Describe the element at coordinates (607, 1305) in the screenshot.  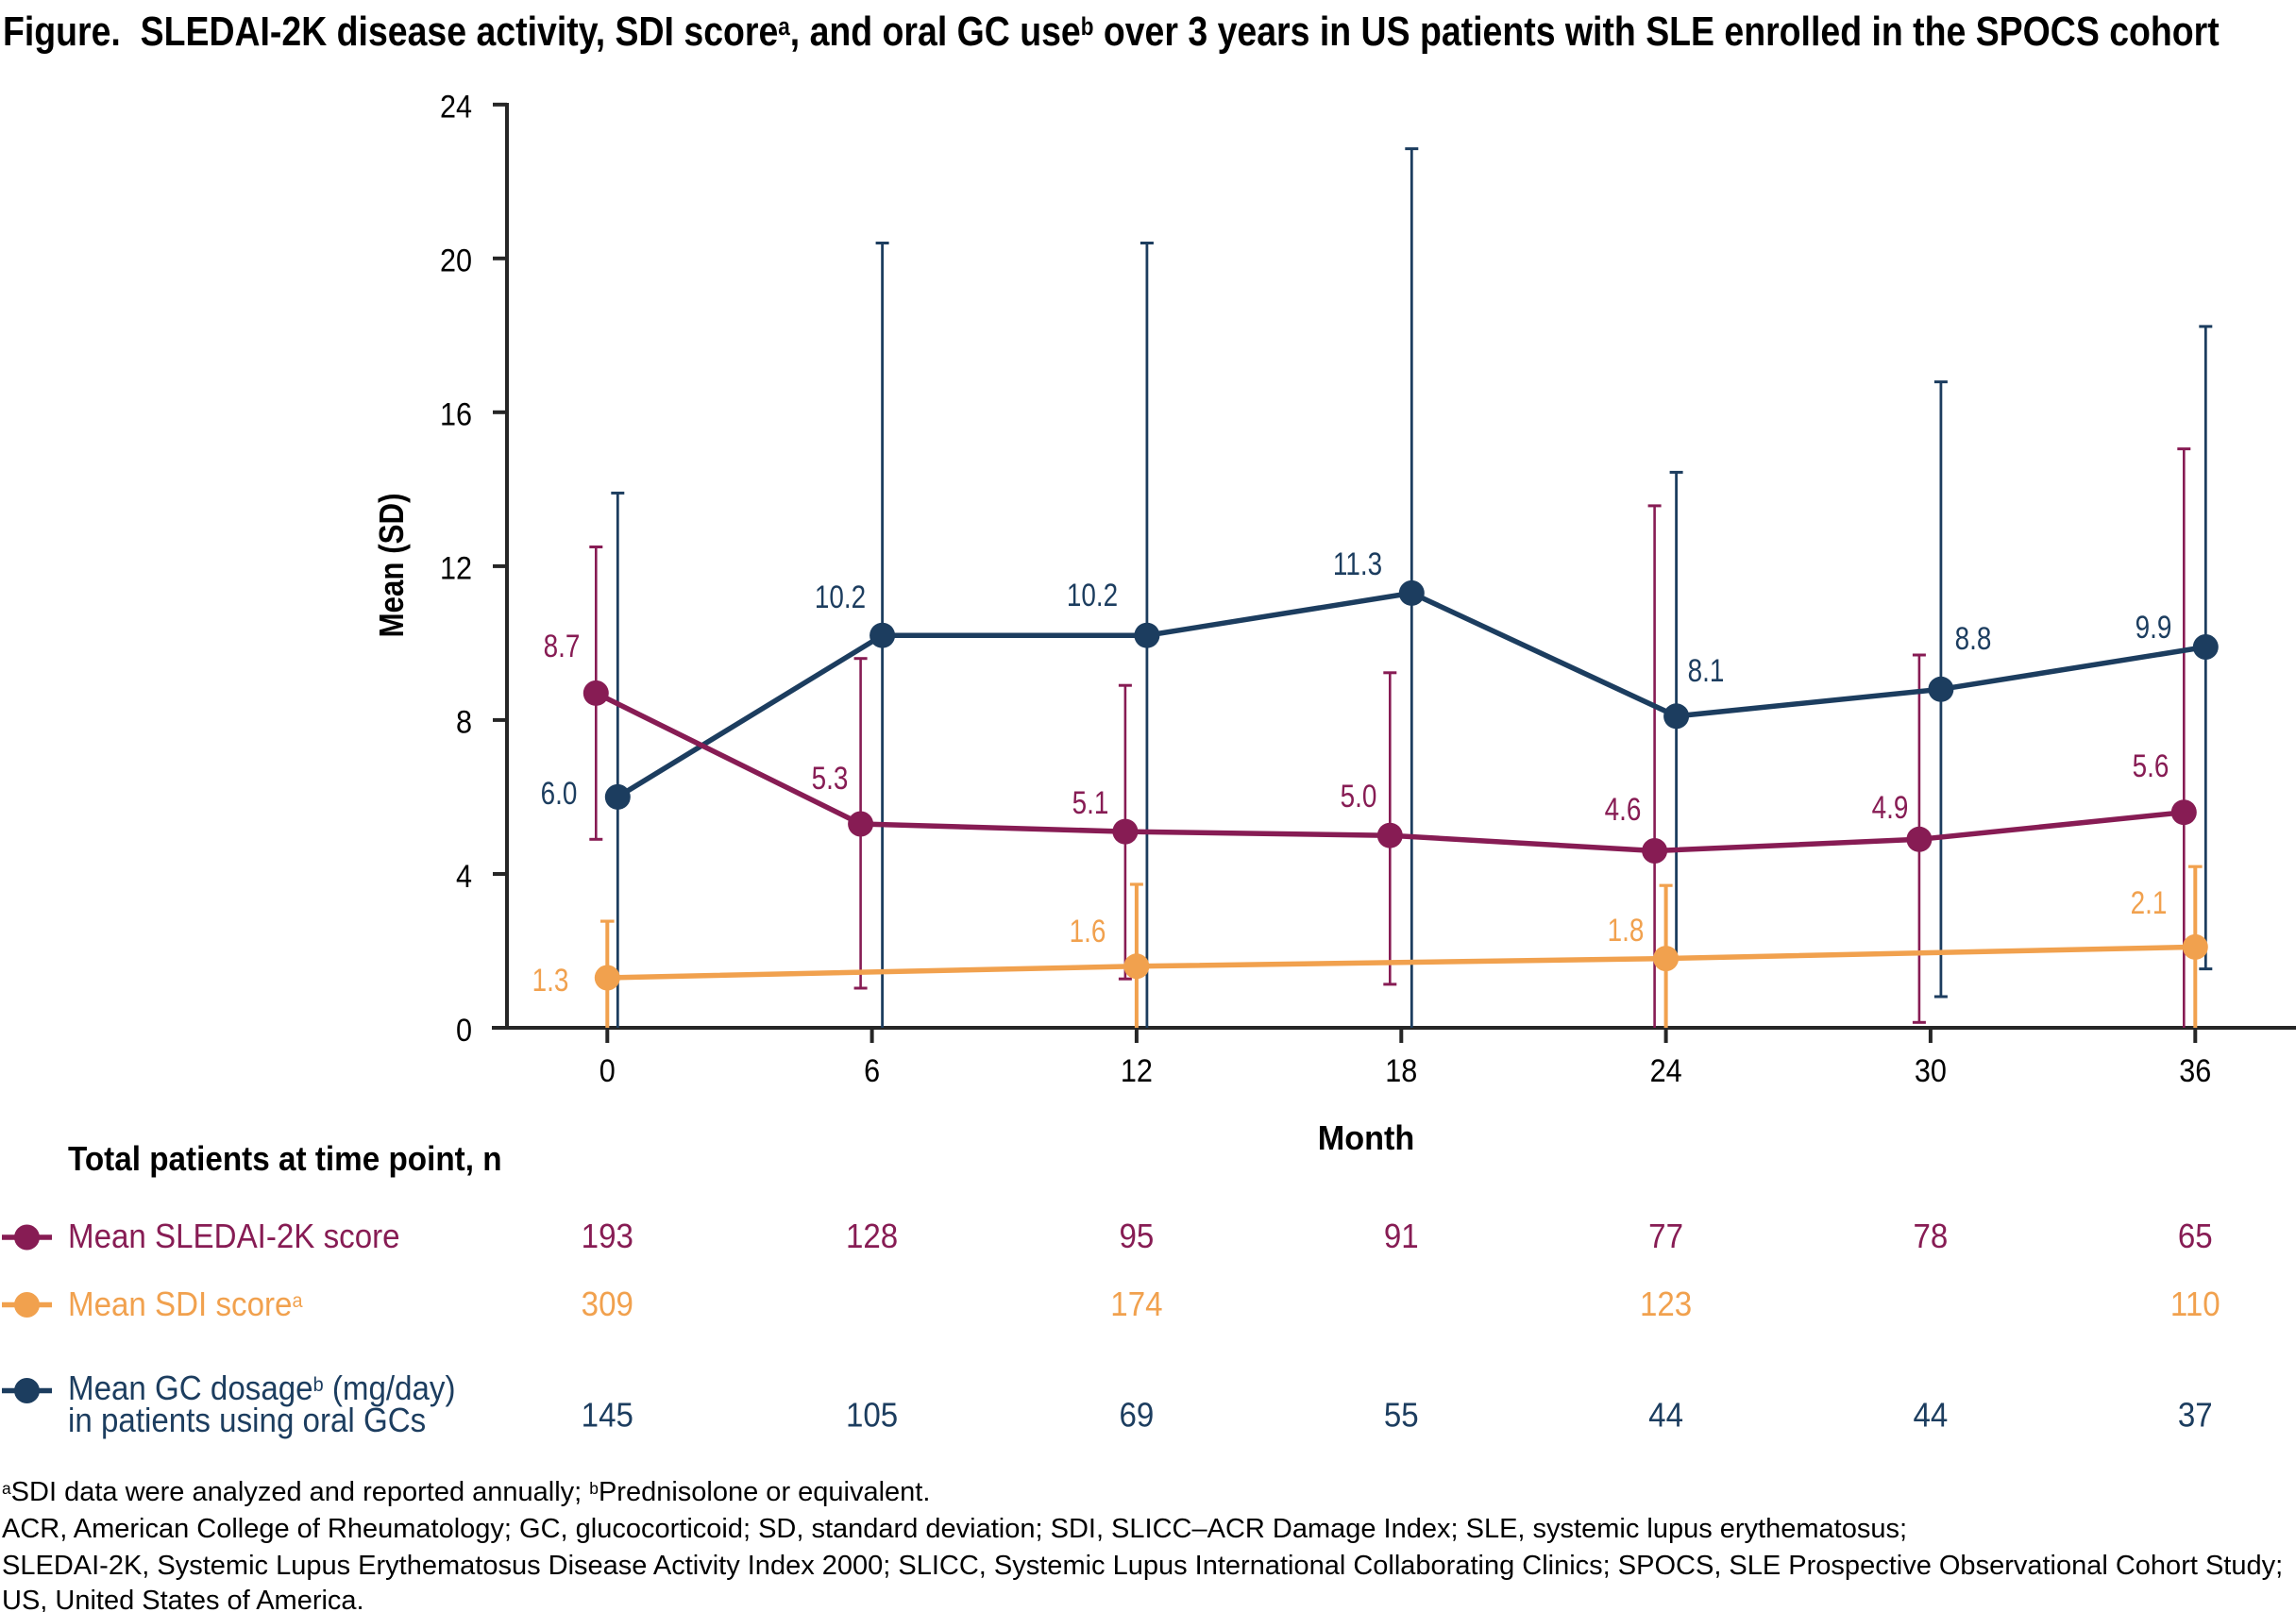
I see `svg-text: 309` at that location.